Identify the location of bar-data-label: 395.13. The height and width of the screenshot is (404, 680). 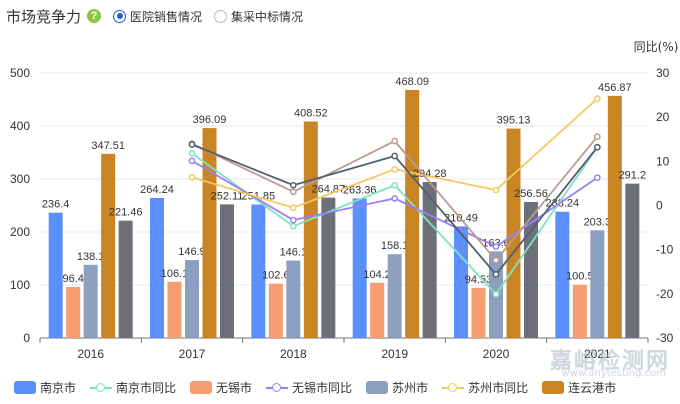
(514, 121).